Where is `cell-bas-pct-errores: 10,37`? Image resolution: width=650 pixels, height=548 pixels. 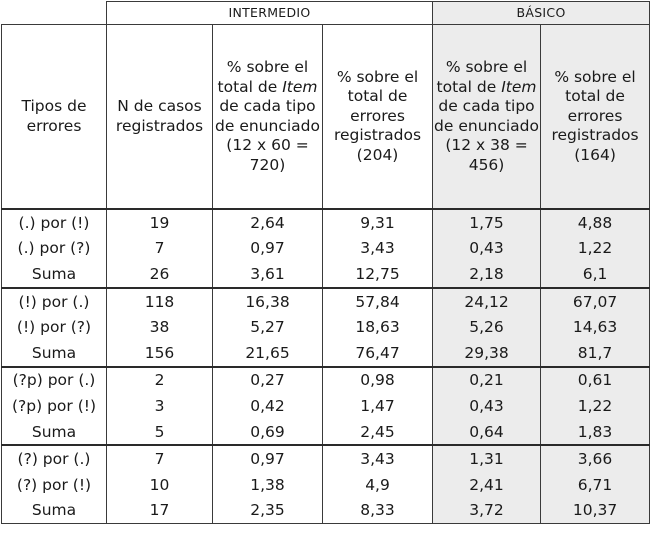
cell-bas-pct-errores: 10,37 is located at coordinates (595, 511).